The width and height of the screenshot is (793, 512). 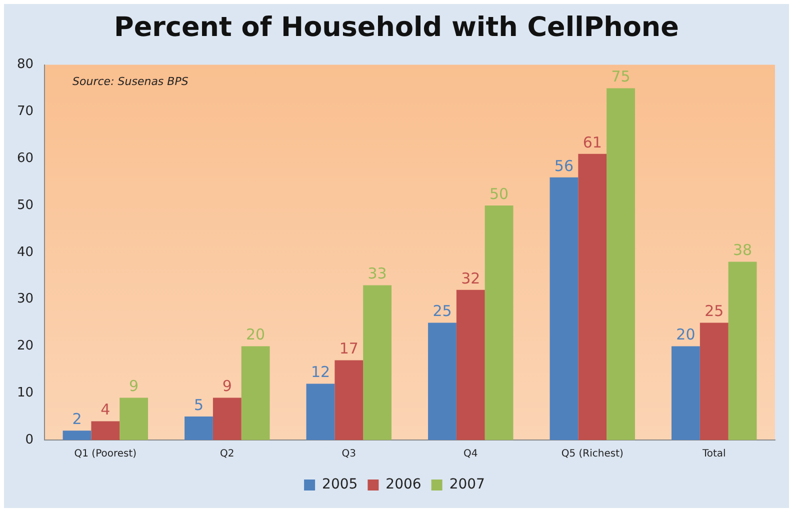 I want to click on y-tick-label: 10, so click(x=25, y=392).